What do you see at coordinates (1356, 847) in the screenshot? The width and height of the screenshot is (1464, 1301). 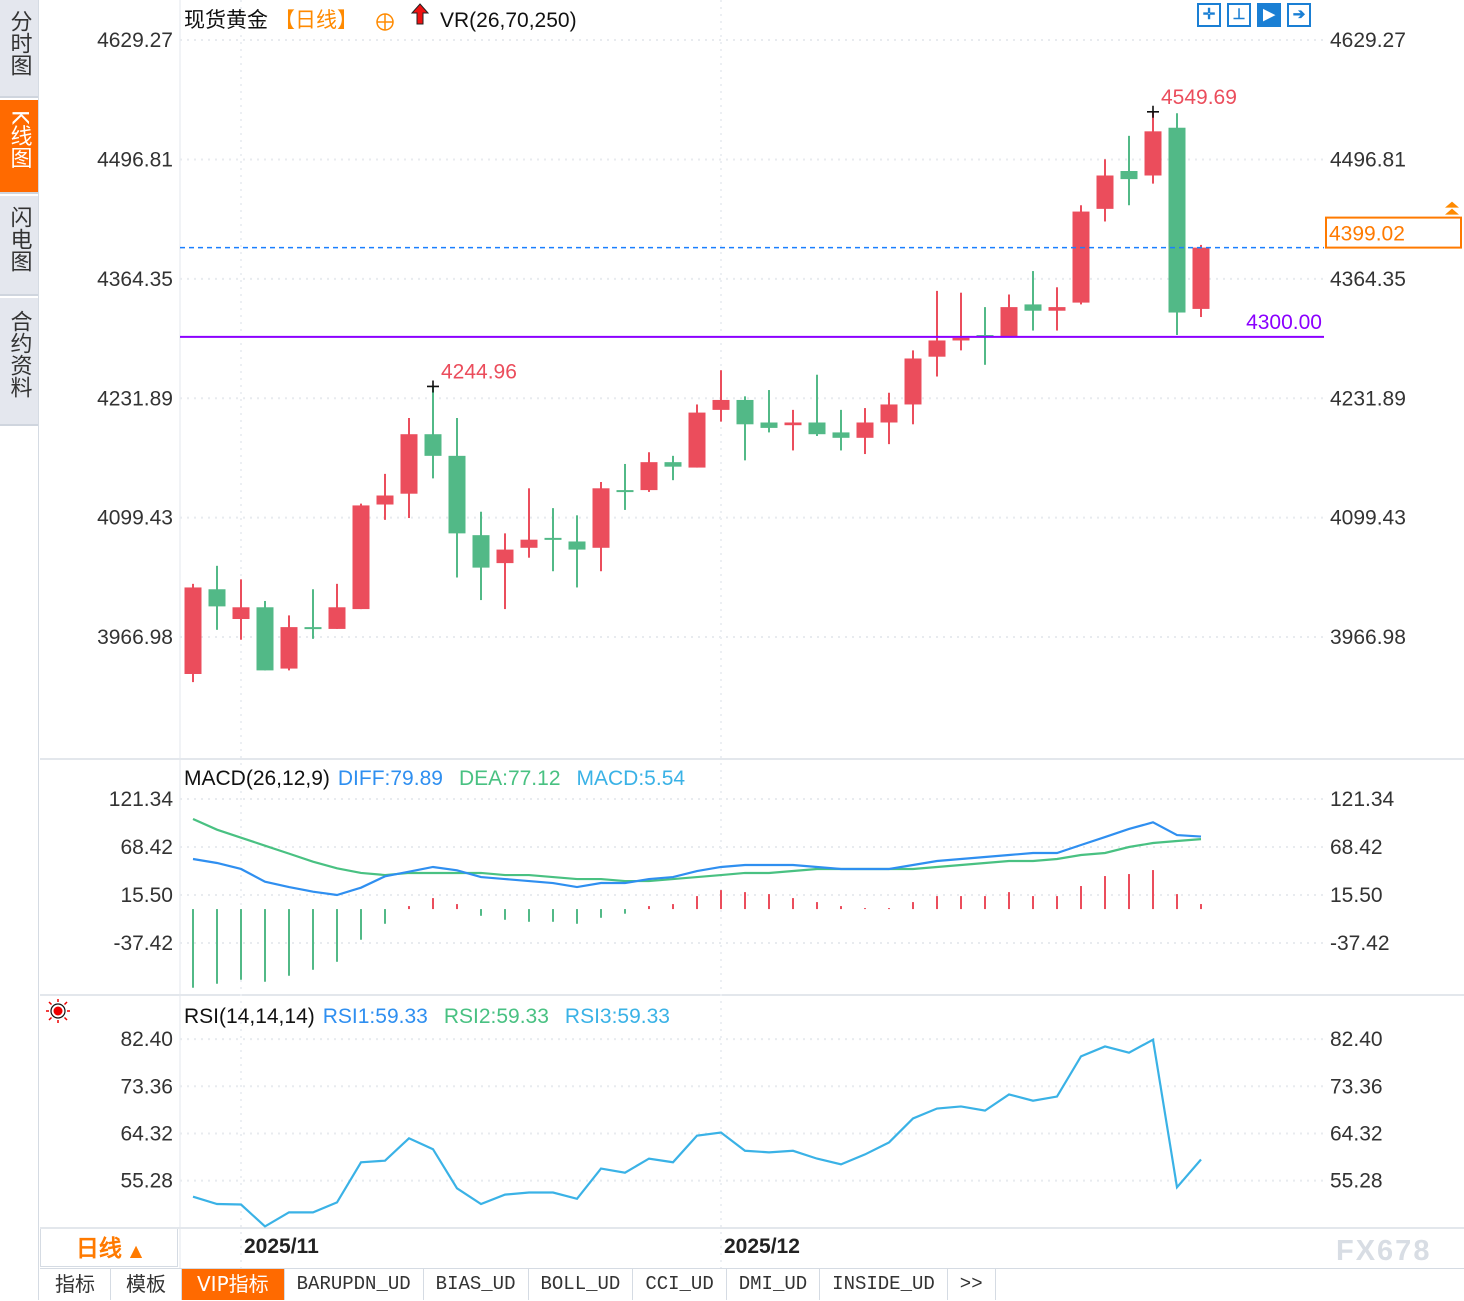 I see `macd-right-tick: 68.42` at bounding box center [1356, 847].